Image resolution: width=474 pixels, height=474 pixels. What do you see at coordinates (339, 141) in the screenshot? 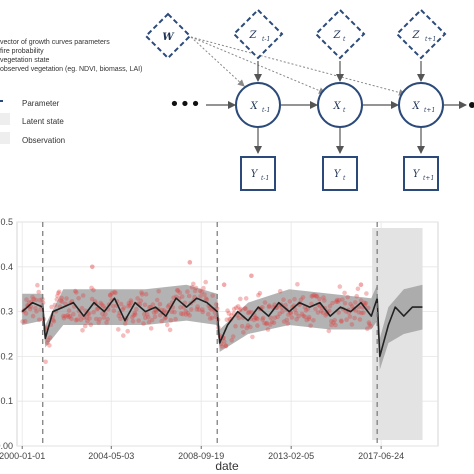
I see `x-to-y-arrows` at bounding box center [339, 141].